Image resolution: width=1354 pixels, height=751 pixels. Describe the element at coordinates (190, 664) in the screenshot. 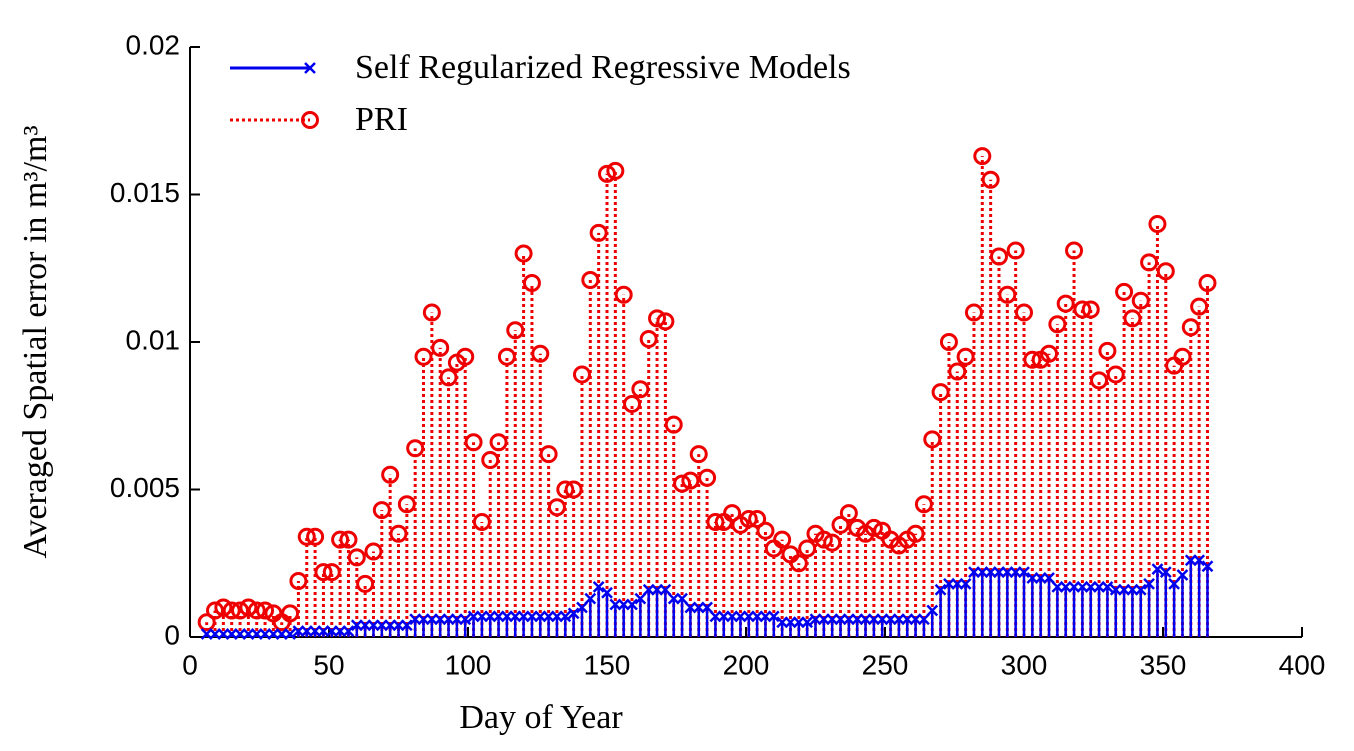

I see `x-tick-label: 0` at that location.